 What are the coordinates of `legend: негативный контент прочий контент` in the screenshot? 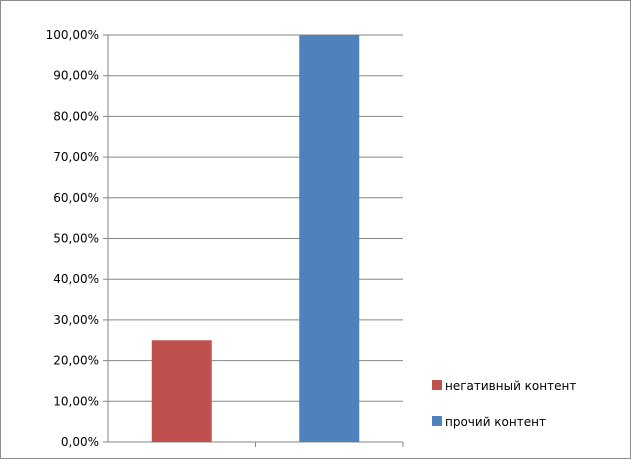 It's located at (504, 404).